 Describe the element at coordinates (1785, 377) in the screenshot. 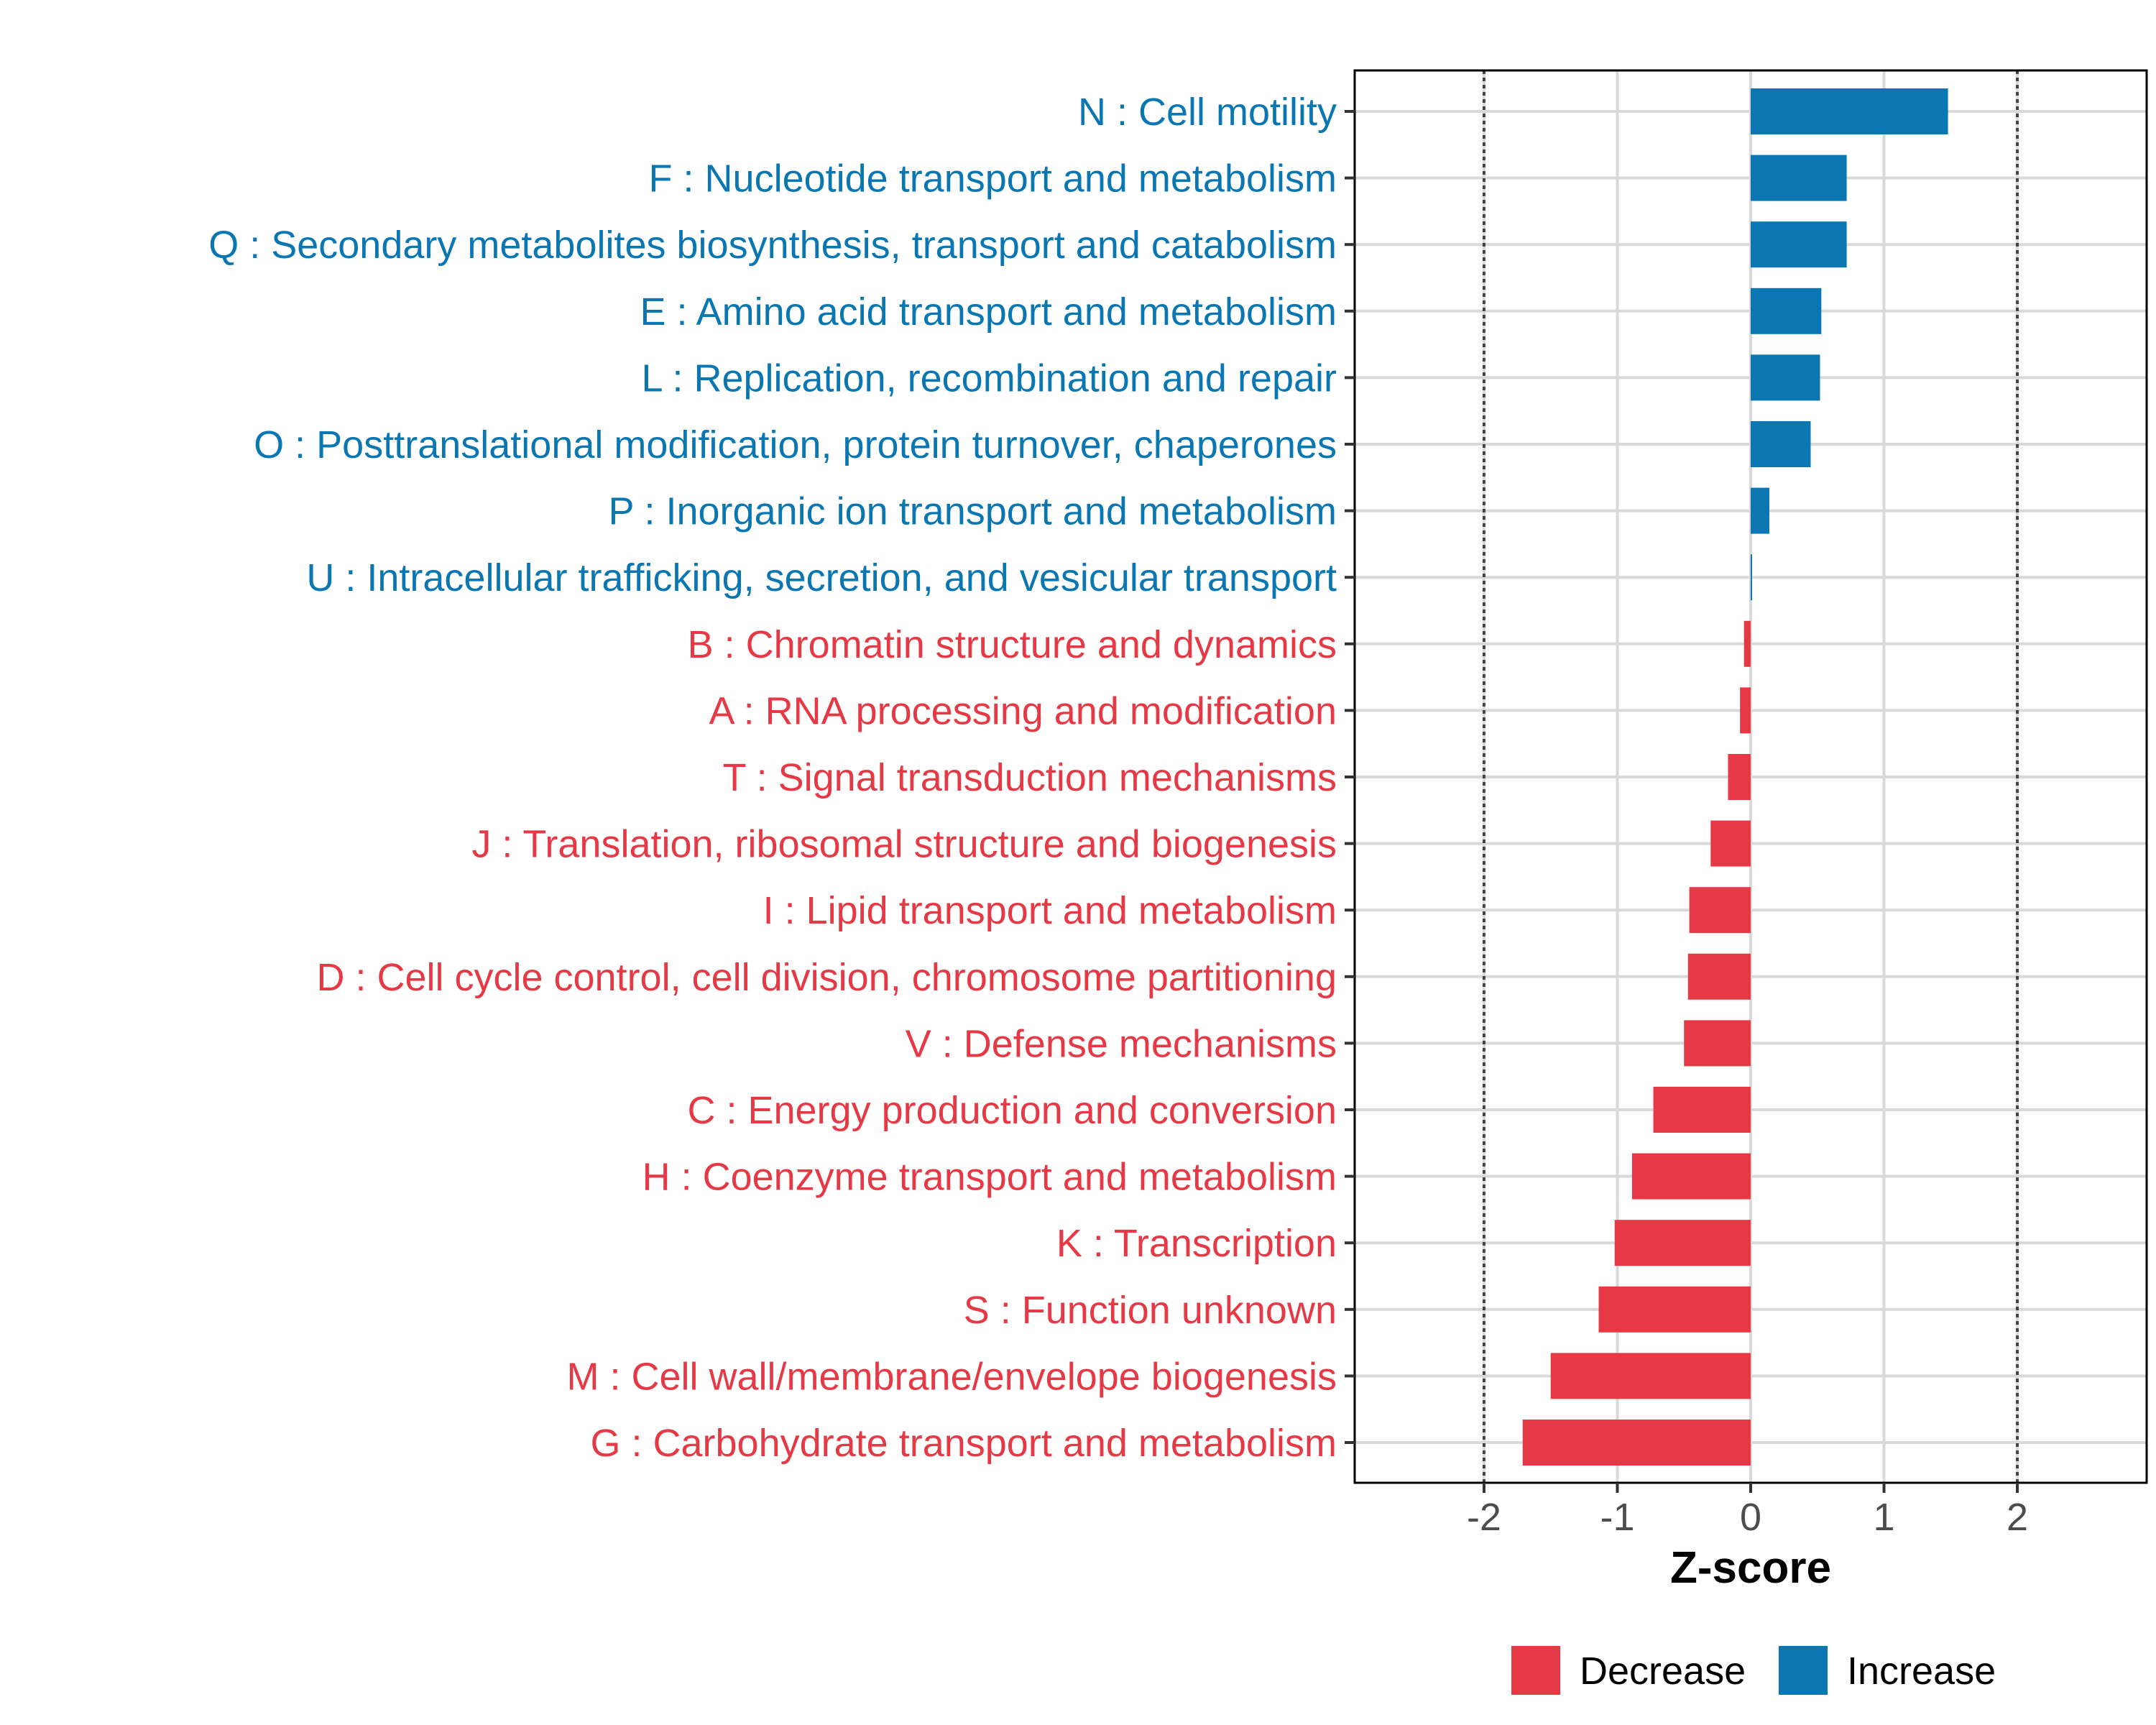

I see `bar-l` at that location.